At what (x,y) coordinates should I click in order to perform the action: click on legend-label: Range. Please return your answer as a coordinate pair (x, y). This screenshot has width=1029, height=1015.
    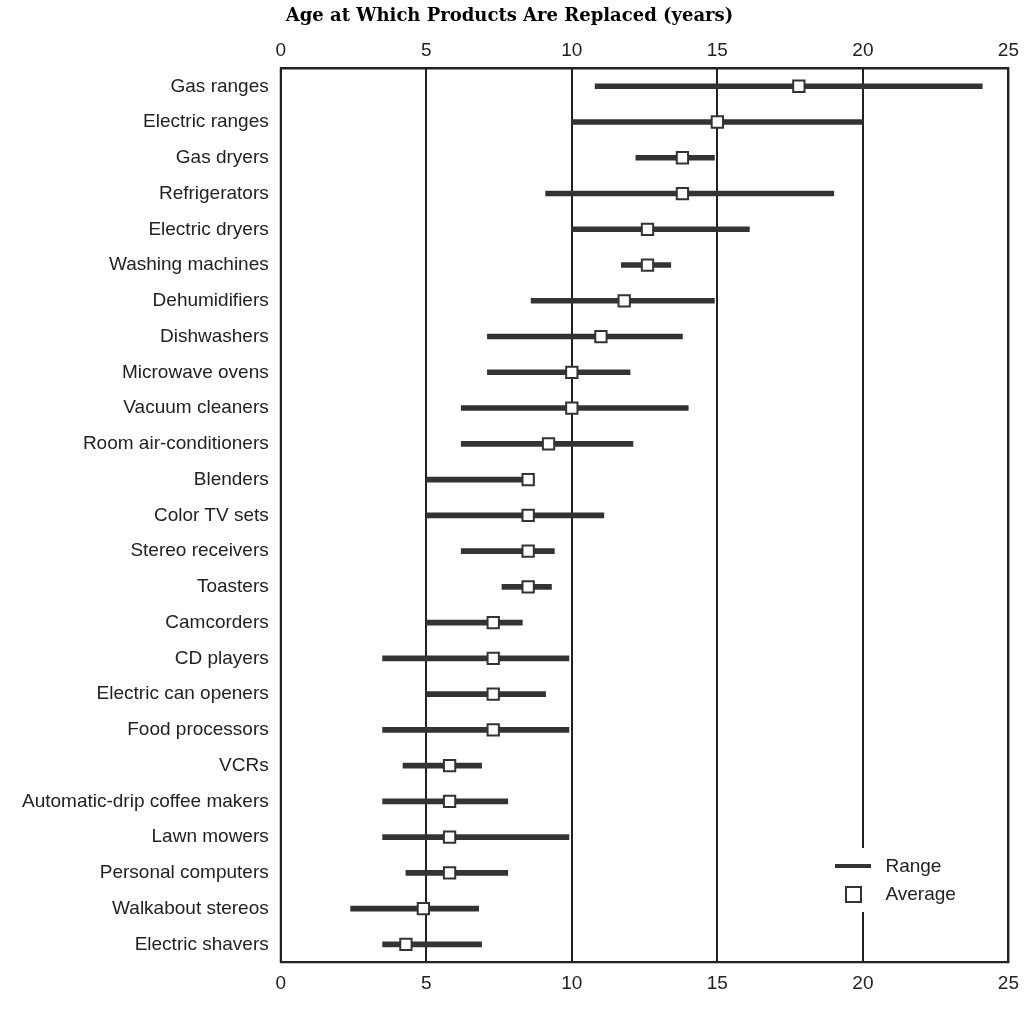
    Looking at the image, I should click on (913, 866).